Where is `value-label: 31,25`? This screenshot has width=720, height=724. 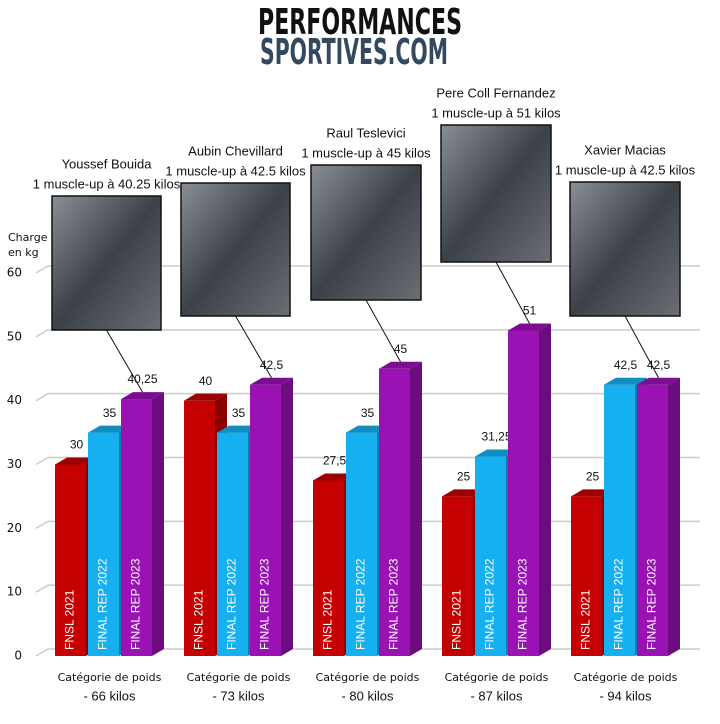
value-label: 31,25 is located at coordinates (496, 437).